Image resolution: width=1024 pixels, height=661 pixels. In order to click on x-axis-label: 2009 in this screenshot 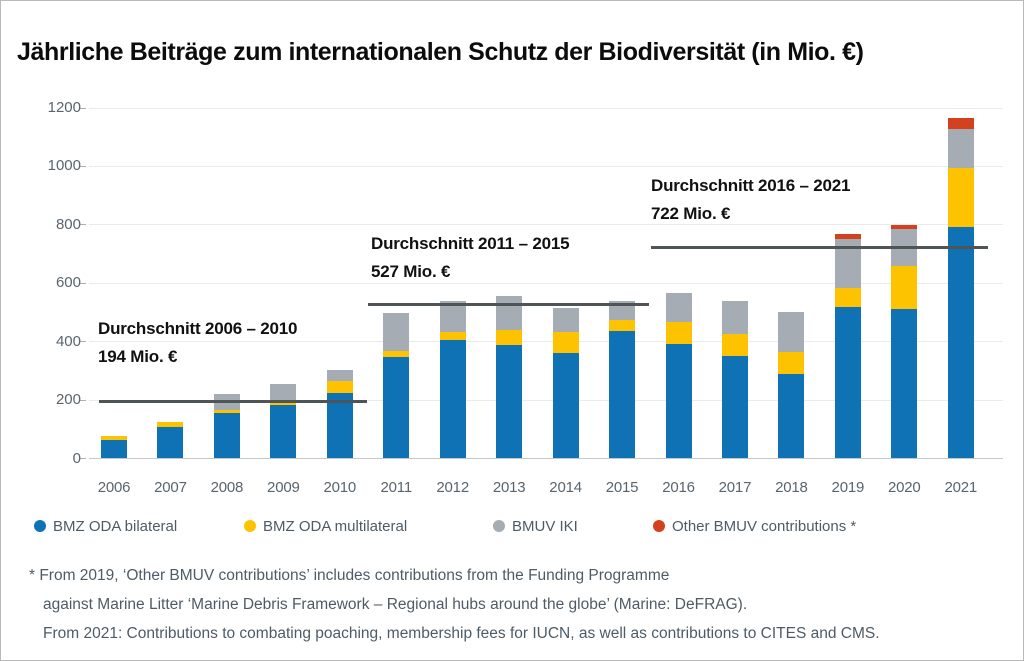, I will do `click(283, 487)`.